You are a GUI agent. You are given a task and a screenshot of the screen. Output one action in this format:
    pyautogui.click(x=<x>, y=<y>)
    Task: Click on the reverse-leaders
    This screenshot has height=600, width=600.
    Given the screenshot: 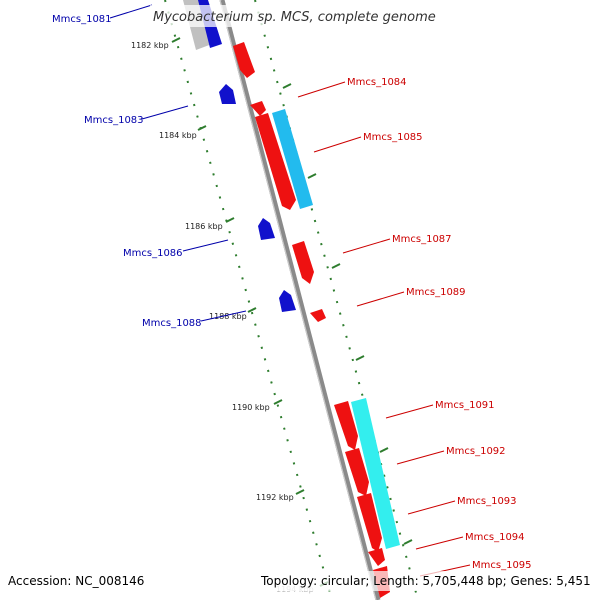 What is the action you would take?
    pyautogui.click(x=178, y=163)
    